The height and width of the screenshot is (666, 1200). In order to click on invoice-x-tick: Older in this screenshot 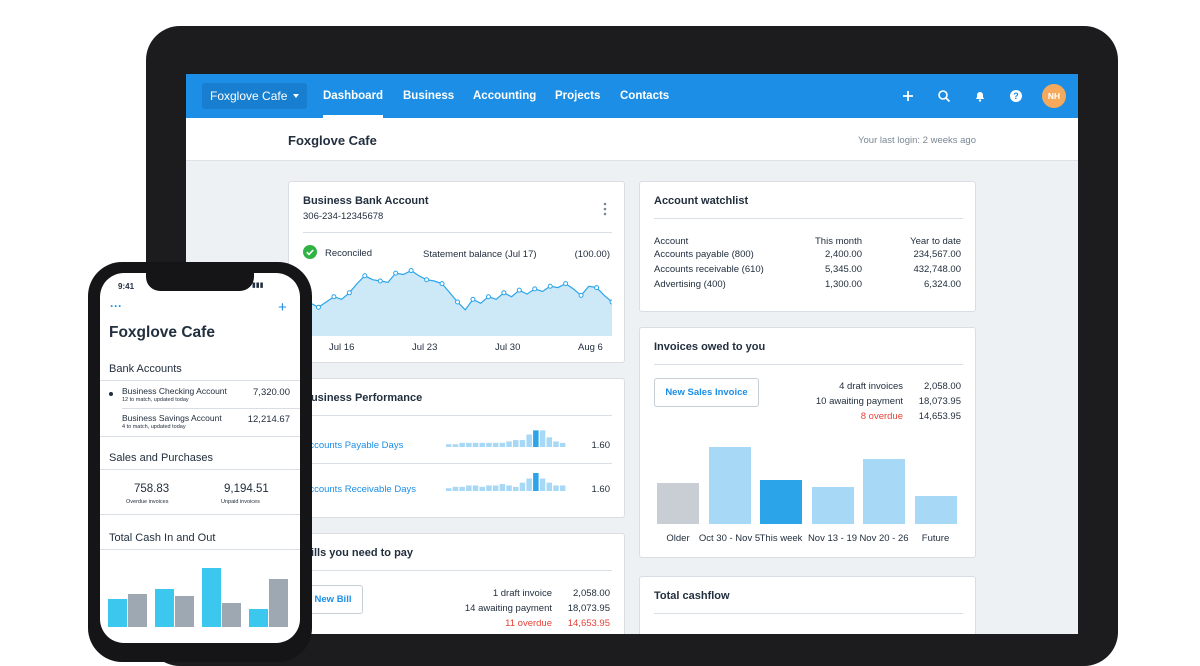, I will do `click(678, 538)`.